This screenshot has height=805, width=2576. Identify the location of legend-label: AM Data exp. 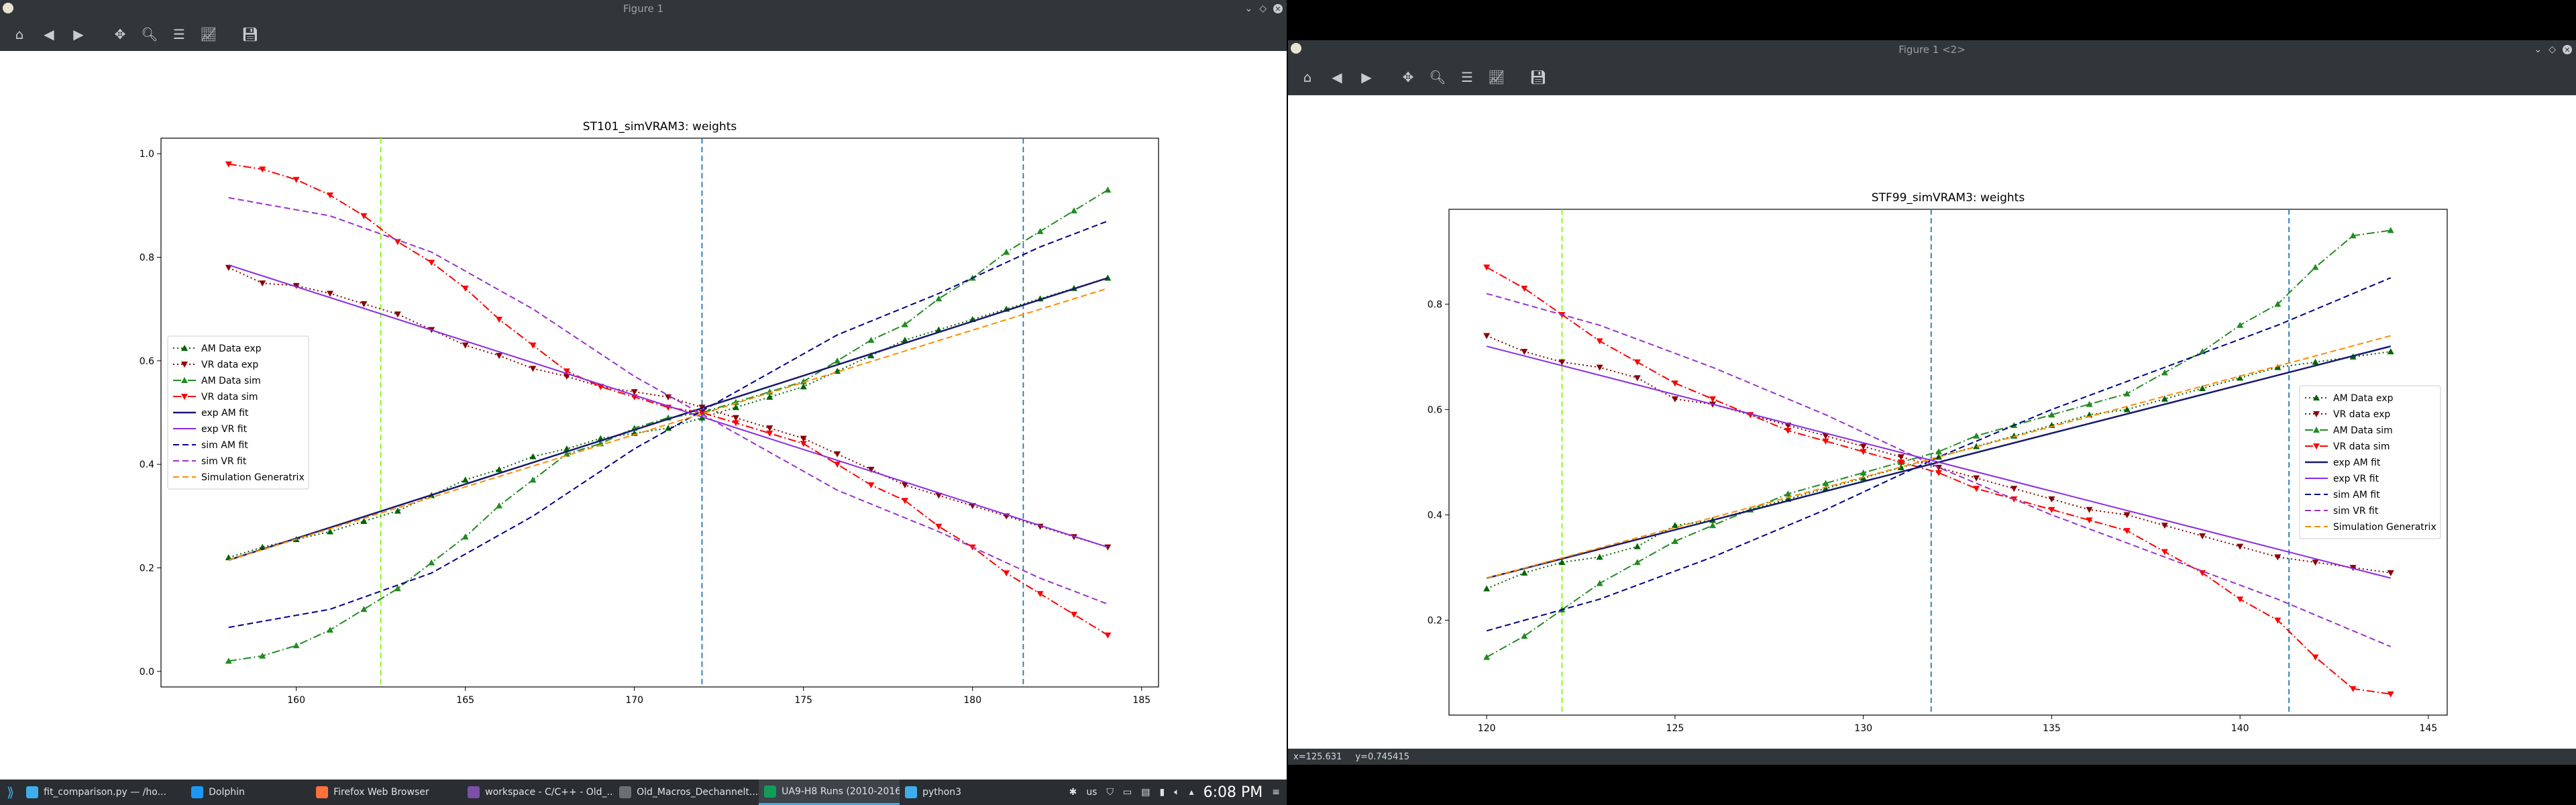
(231, 348).